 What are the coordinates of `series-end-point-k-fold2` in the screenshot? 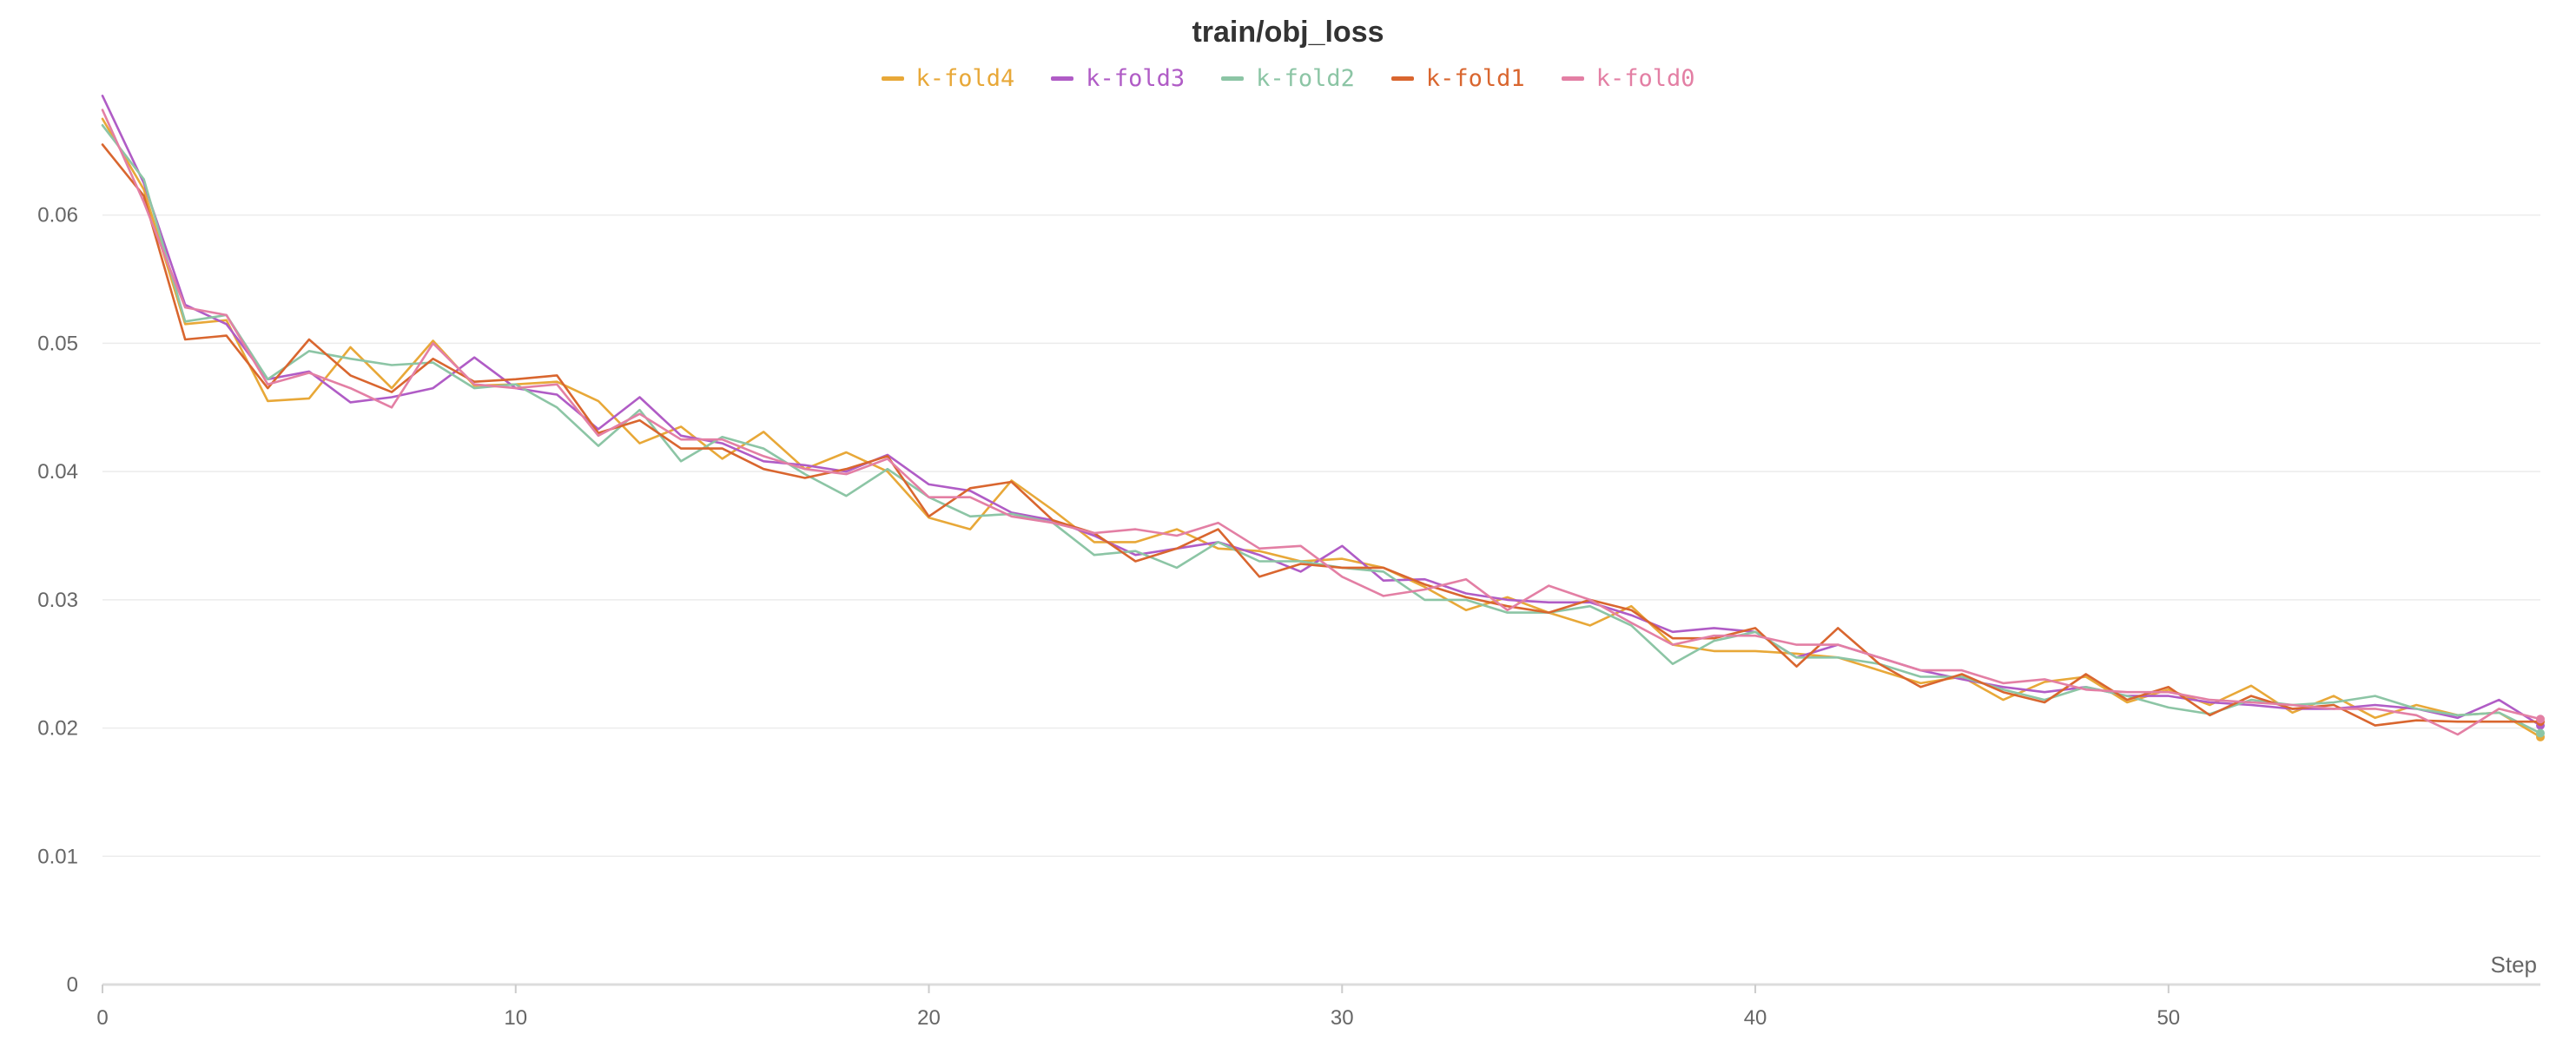 It's located at (2540, 733).